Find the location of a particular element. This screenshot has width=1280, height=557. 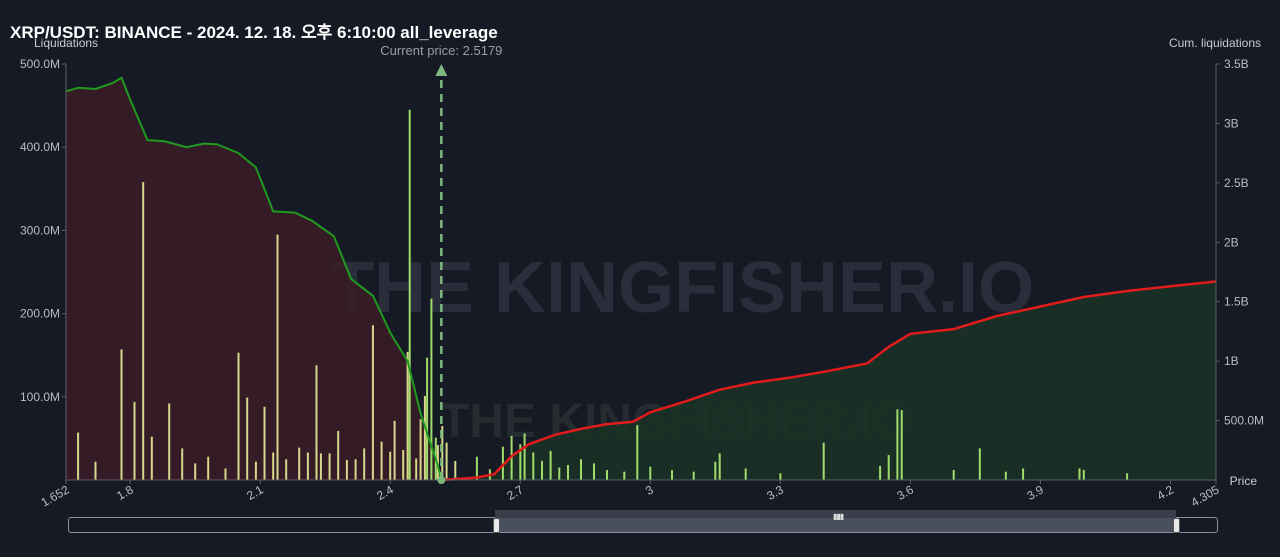

y2-tick-label: 3.5B is located at coordinates (1236, 64).